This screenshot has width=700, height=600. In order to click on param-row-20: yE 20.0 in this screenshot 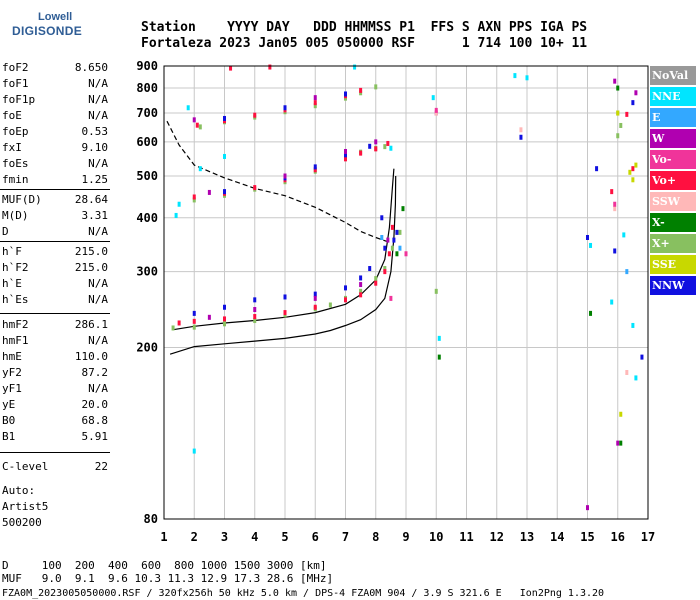, I will do `click(55, 405)`.